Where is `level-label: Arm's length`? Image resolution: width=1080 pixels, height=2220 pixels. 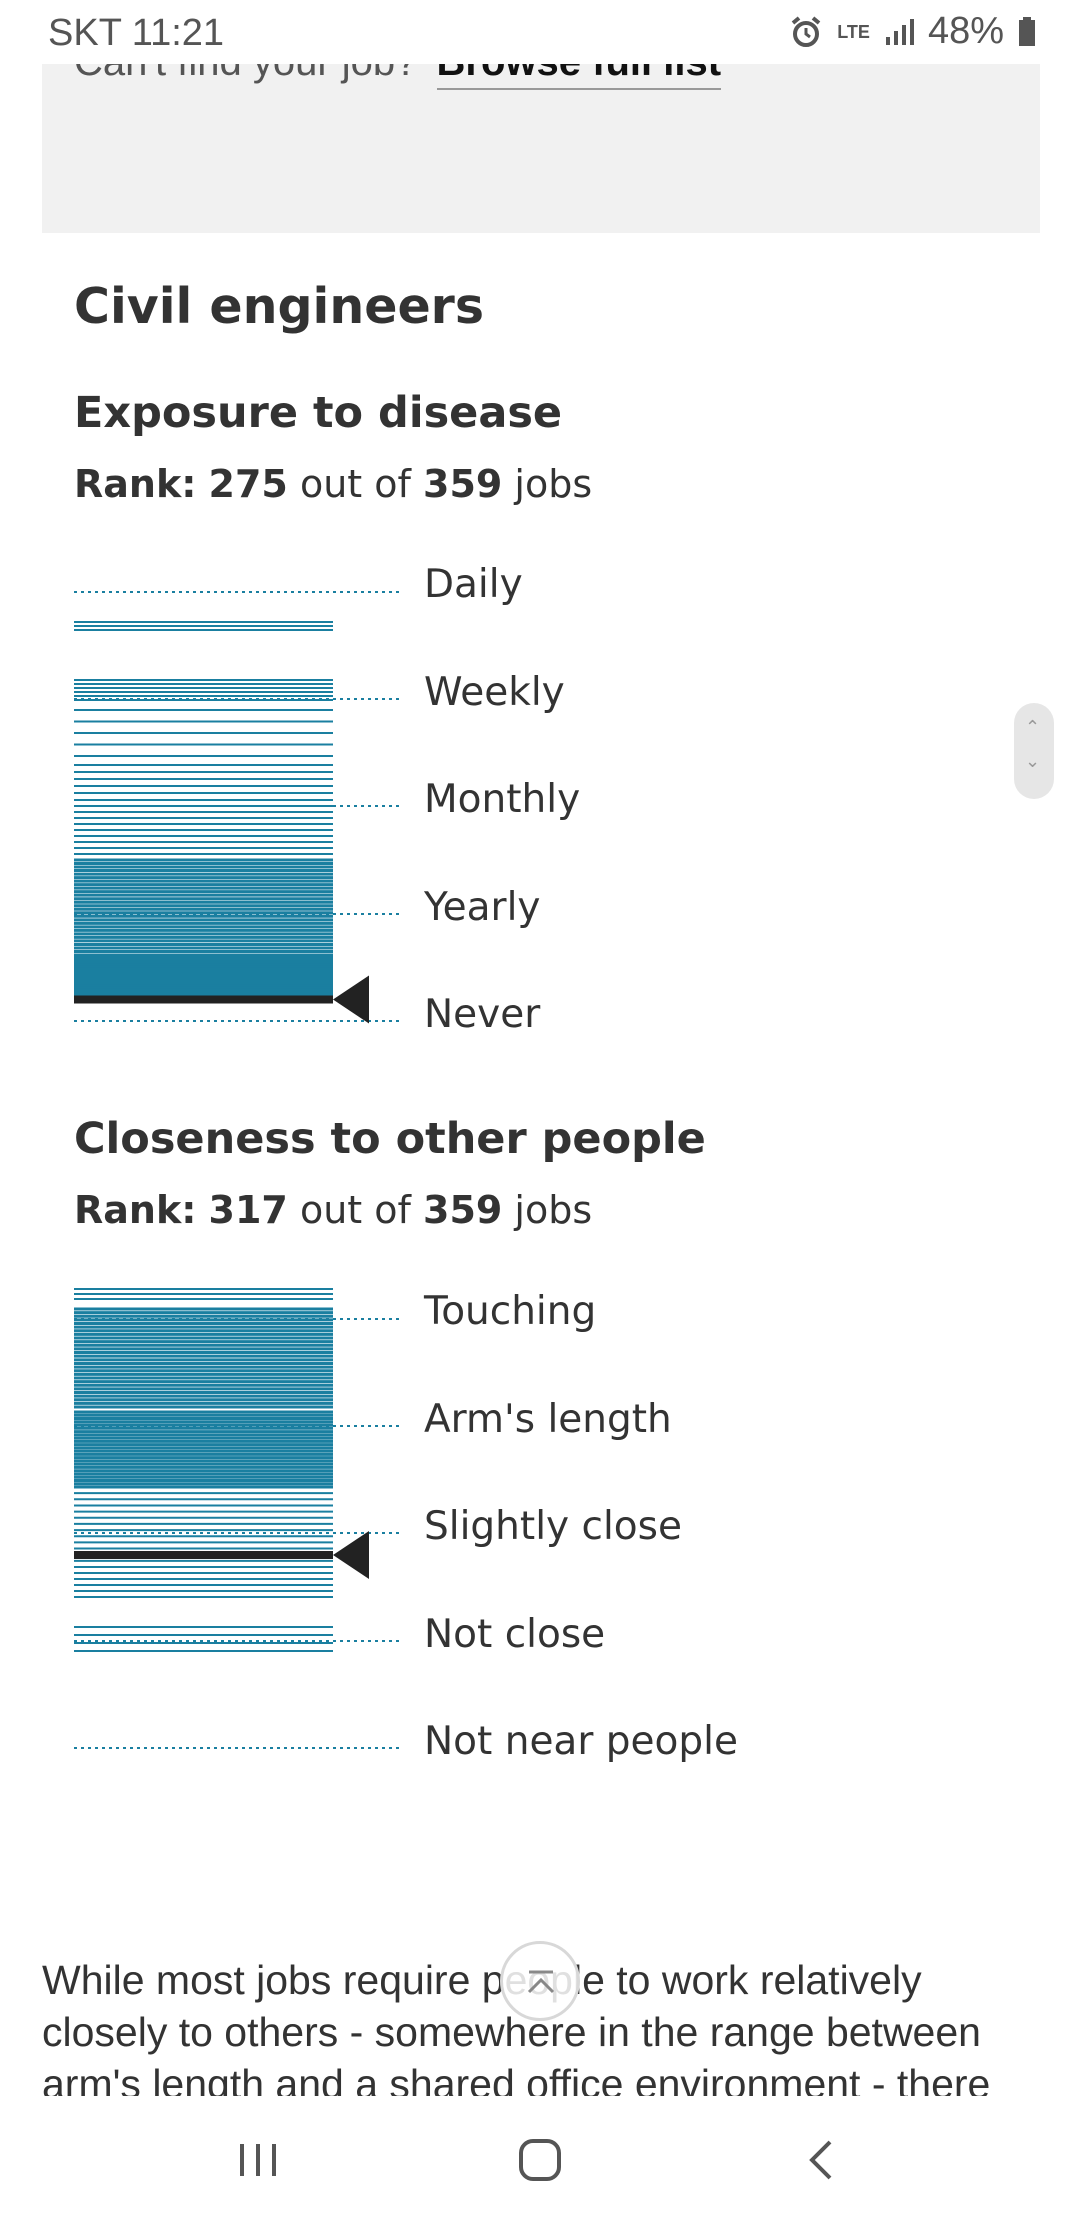
level-label: Arm's length is located at coordinates (548, 1419).